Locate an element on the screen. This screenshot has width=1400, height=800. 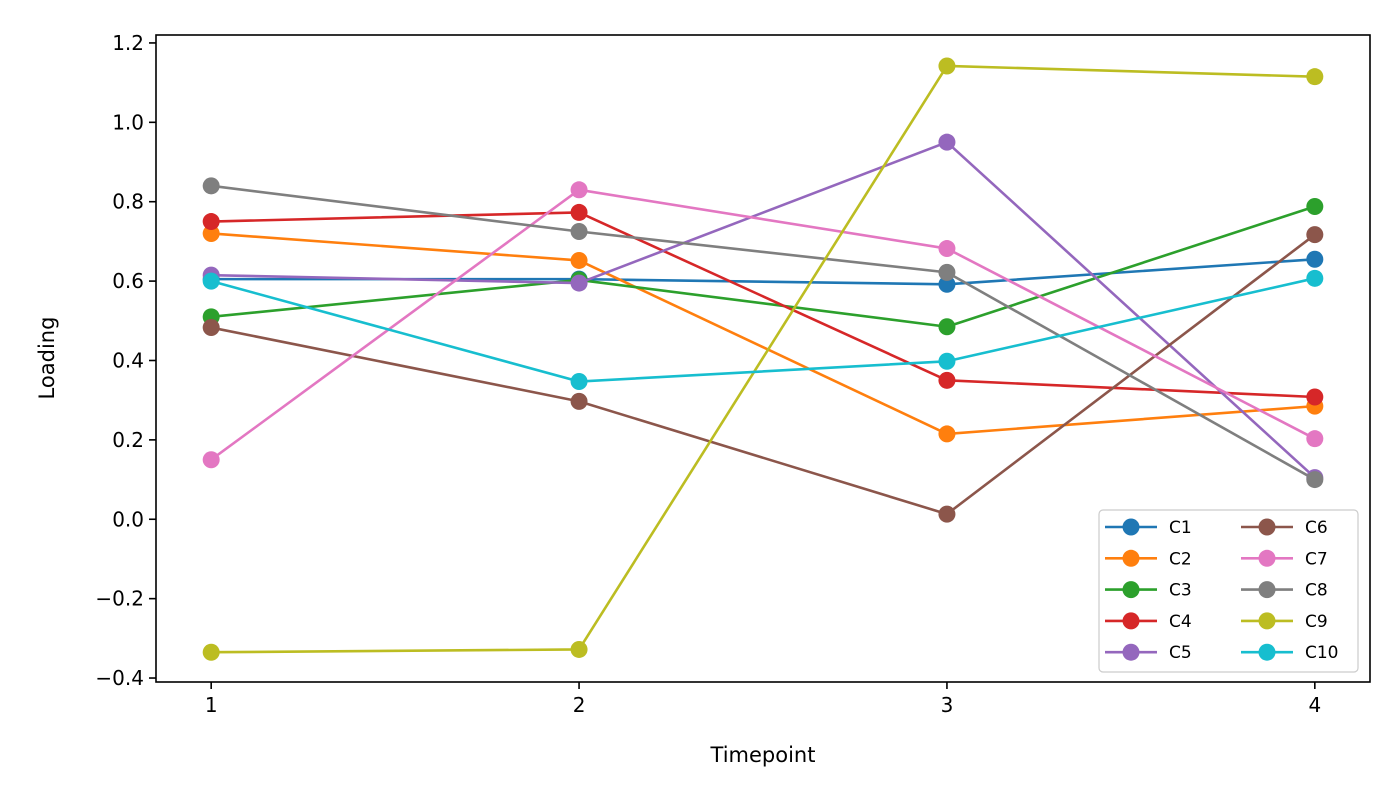
legend-item-c5: C5 is located at coordinates (1148, 653).